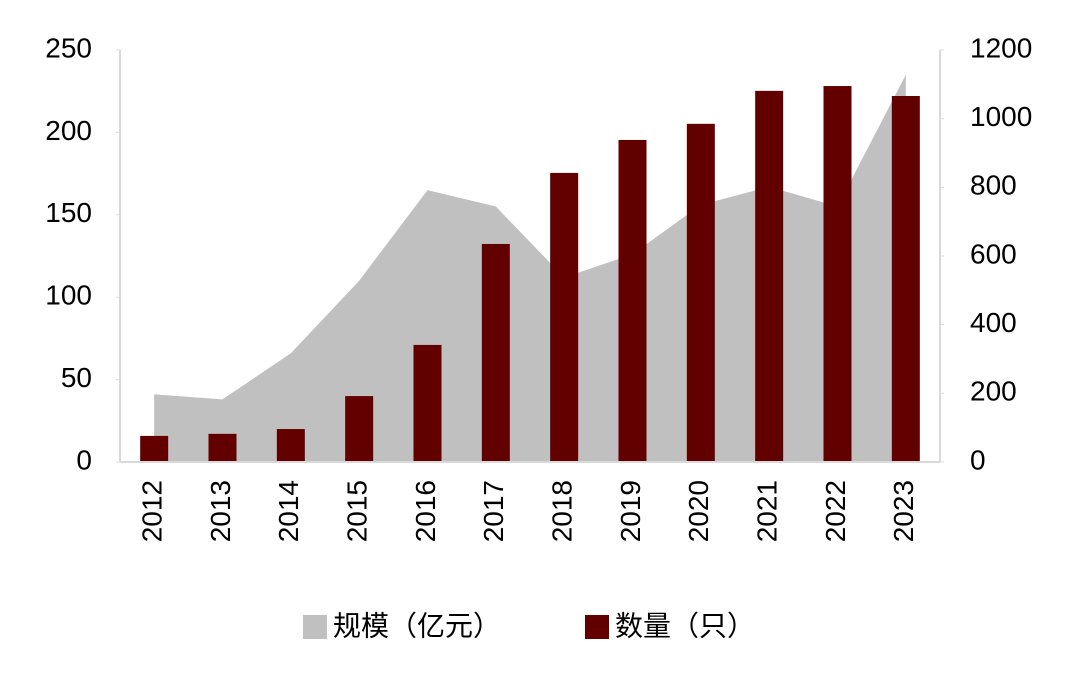 This screenshot has height=686, width=1080. What do you see at coordinates (993, 253) in the screenshot?
I see `y2-tick-label: 600` at bounding box center [993, 253].